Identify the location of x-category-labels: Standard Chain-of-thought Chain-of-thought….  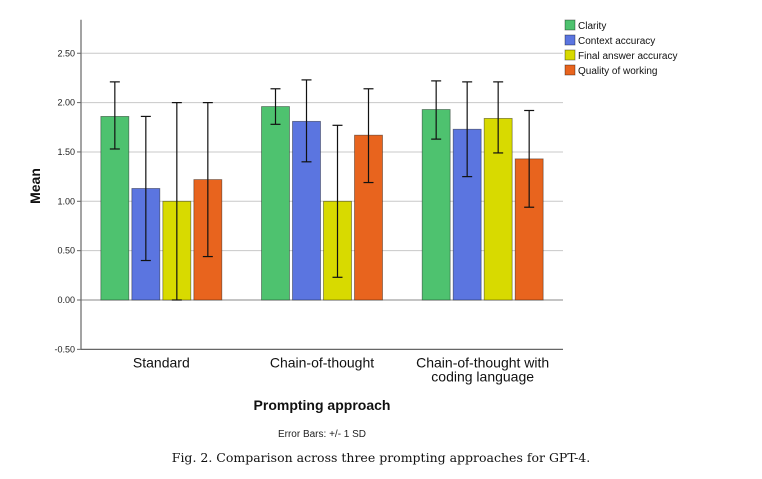
(341, 369).